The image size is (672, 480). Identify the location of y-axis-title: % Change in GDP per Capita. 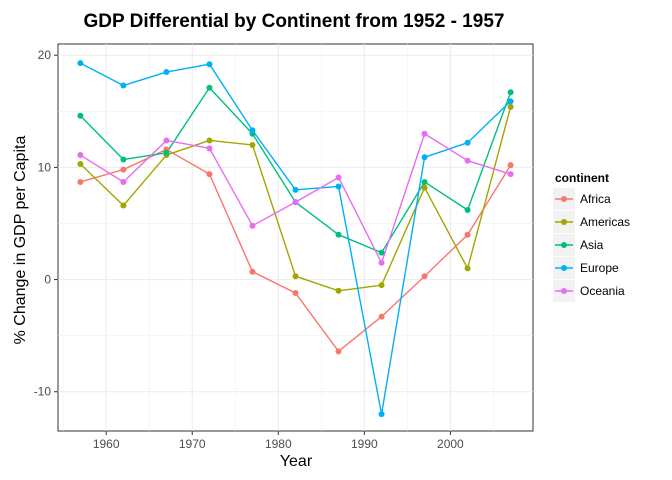
(20, 240).